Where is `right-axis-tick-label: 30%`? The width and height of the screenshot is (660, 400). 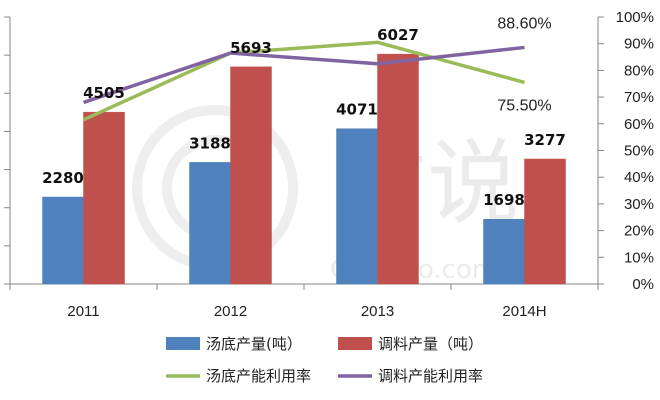
right-axis-tick-label: 30% is located at coordinates (639, 204).